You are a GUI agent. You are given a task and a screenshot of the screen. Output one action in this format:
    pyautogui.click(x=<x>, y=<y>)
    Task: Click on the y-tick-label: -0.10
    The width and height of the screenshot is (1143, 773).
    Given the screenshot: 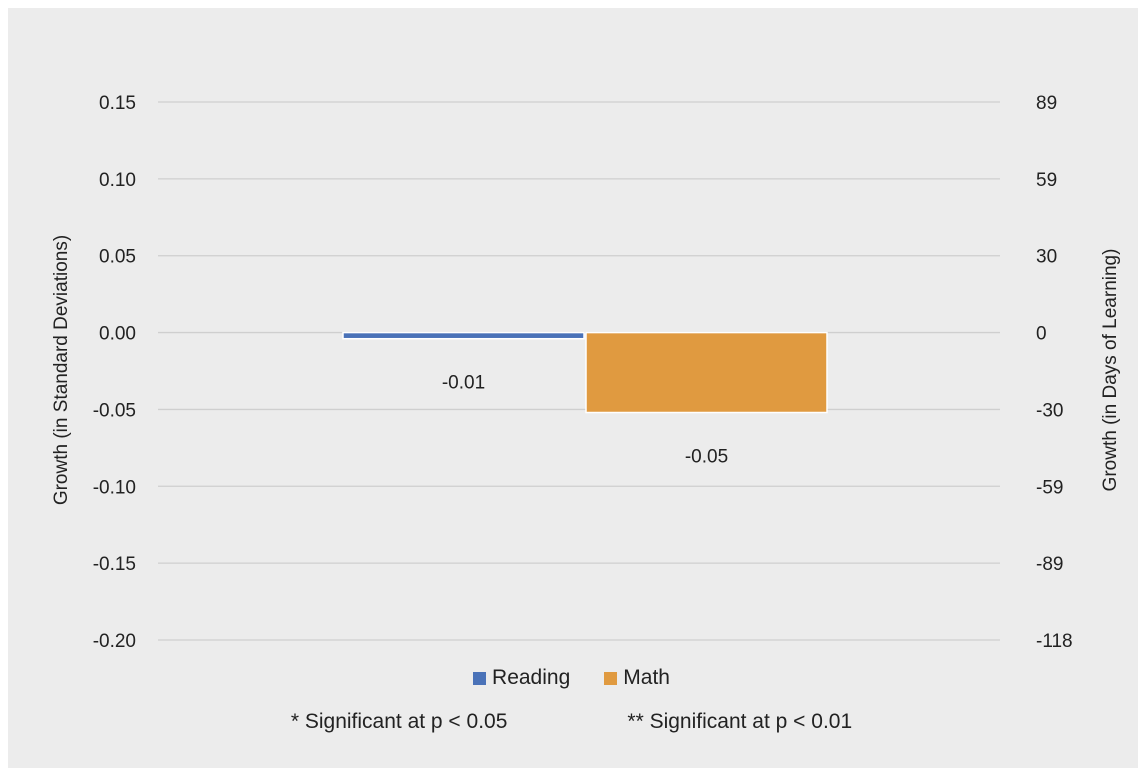 What is the action you would take?
    pyautogui.click(x=114, y=487)
    